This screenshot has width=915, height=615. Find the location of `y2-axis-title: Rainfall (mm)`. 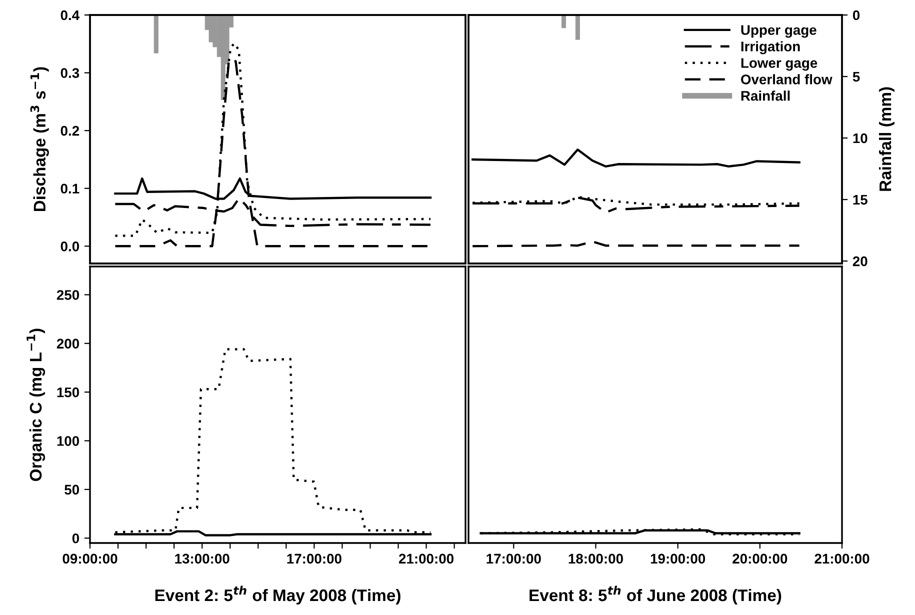

y2-axis-title: Rainfall (mm) is located at coordinates (886, 139).